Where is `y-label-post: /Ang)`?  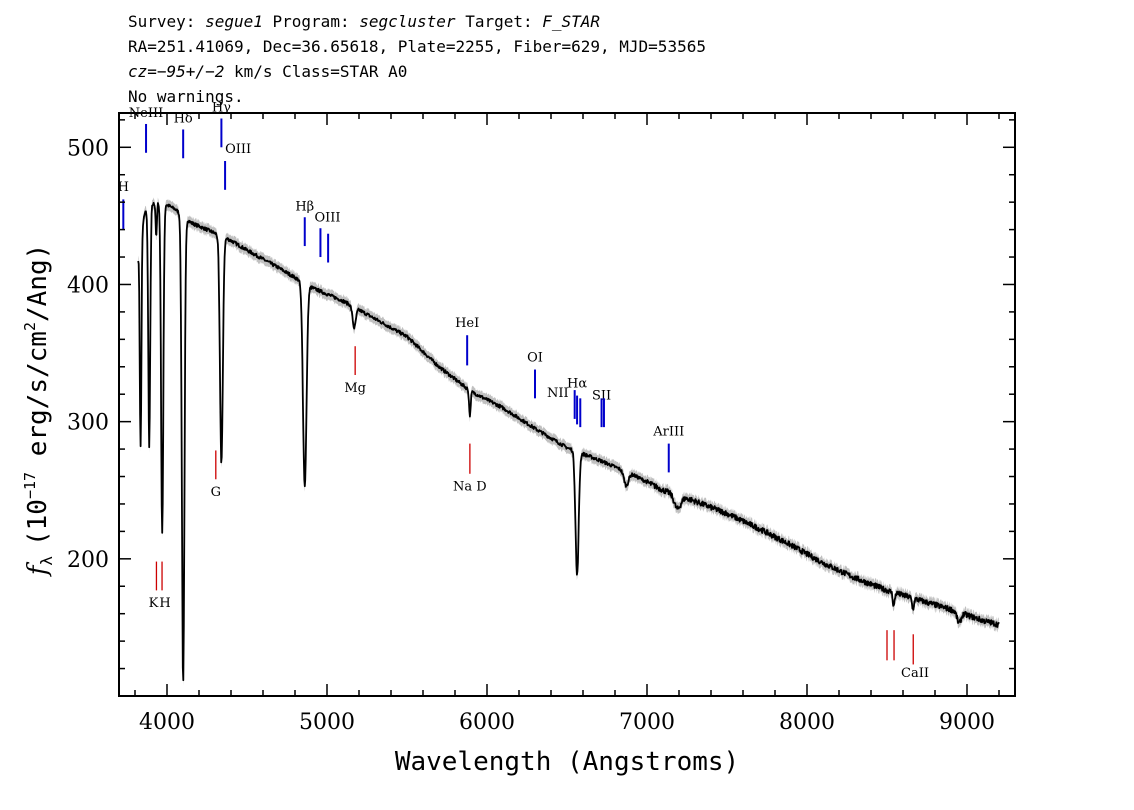
y-label-post: /Ang) is located at coordinates (38, 283).